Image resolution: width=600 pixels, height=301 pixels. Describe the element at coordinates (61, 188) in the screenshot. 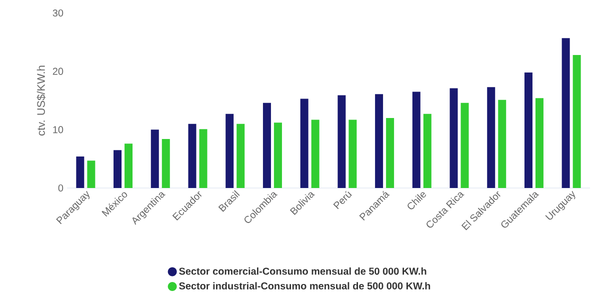

I see `y-tick-label: 0` at that location.